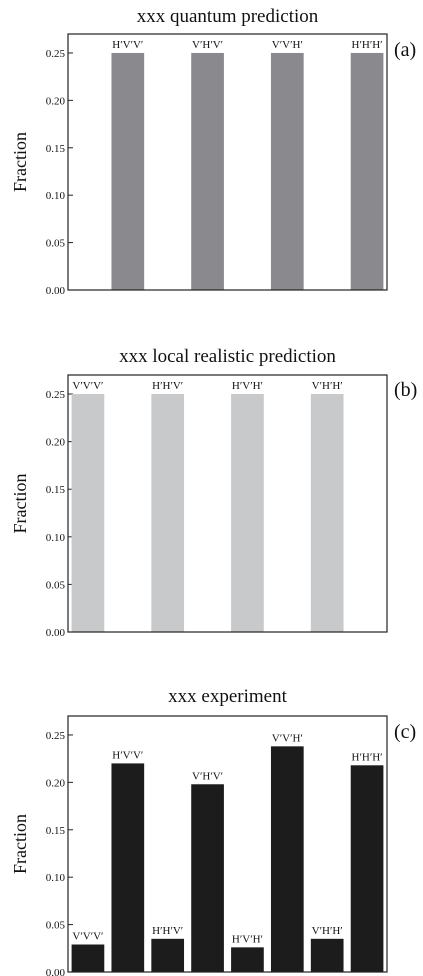 This screenshot has width=423, height=976. I want to click on panel-label: (c), so click(405, 732).